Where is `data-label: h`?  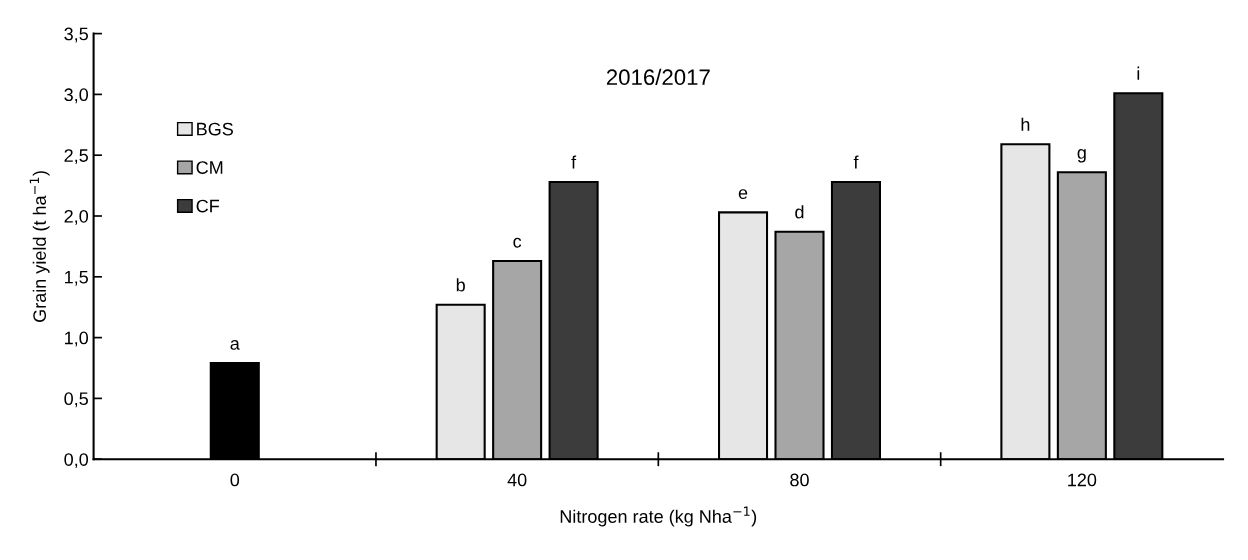 data-label: h is located at coordinates (1025, 124).